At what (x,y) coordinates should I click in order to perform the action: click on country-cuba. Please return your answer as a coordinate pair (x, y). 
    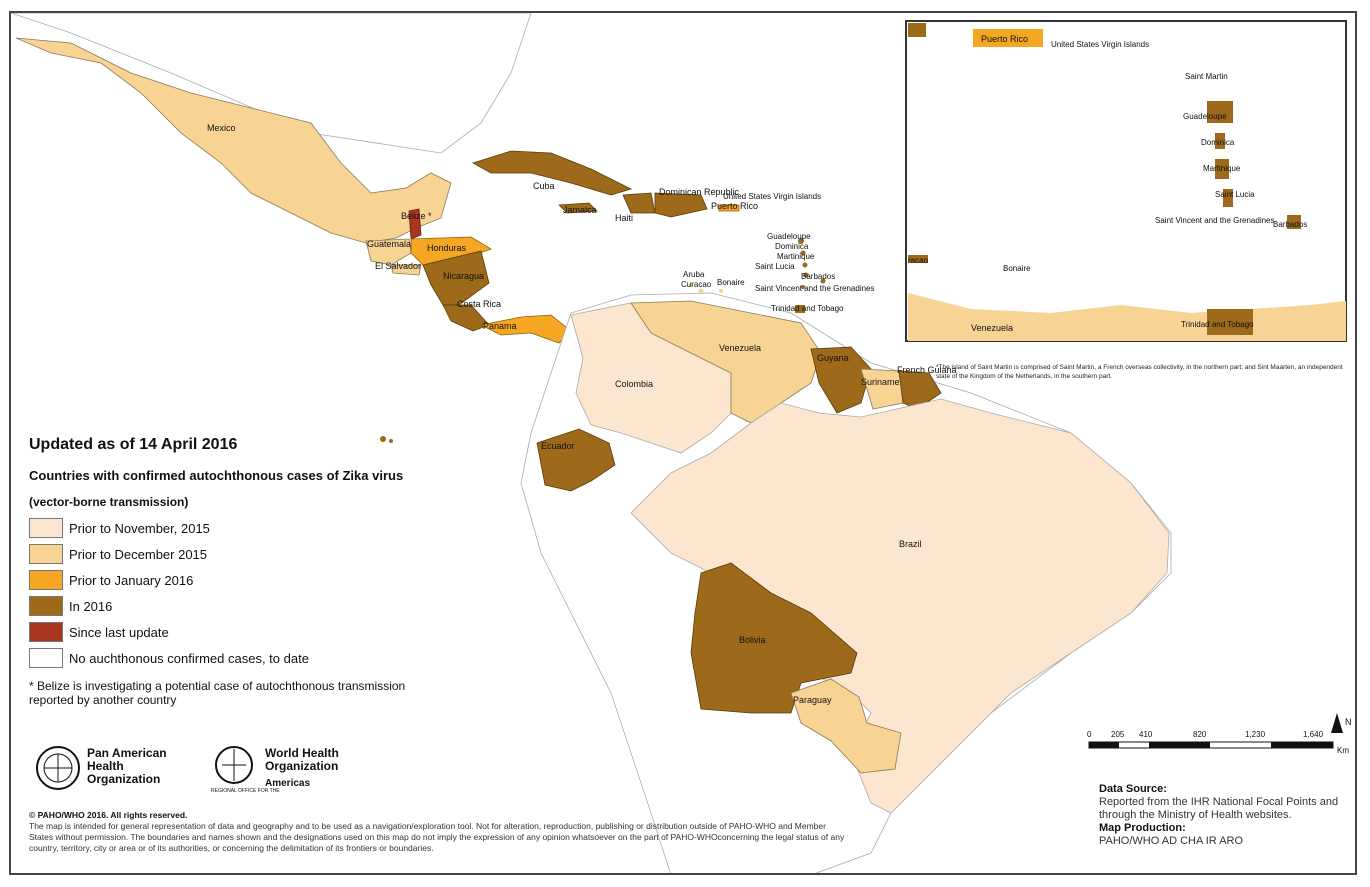
    Looking at the image, I should click on (552, 173).